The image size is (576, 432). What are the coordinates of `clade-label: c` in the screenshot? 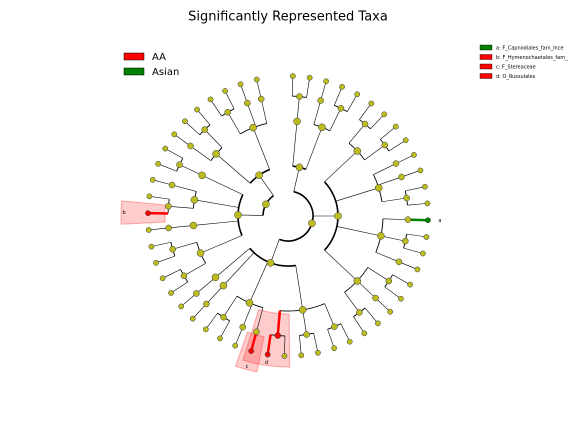 It's located at (247, 367).